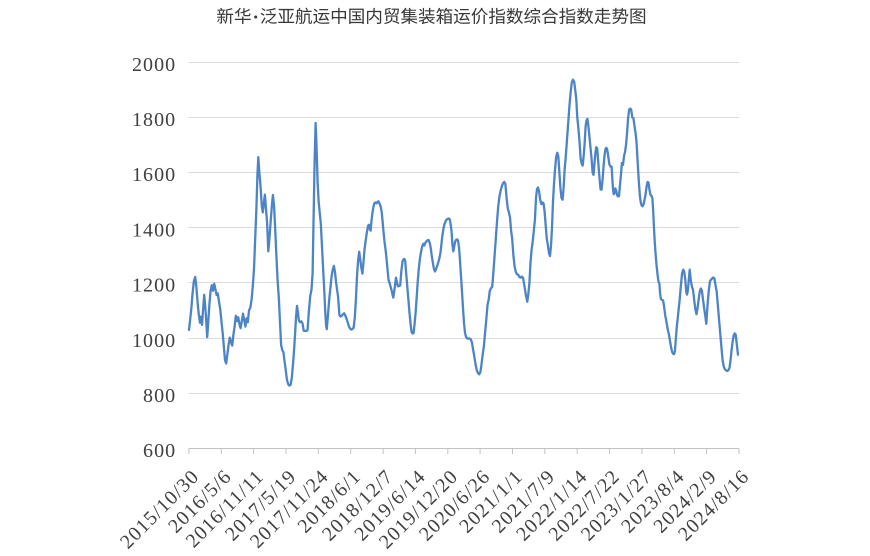  I want to click on svg-text: 1800, so click(154, 120).